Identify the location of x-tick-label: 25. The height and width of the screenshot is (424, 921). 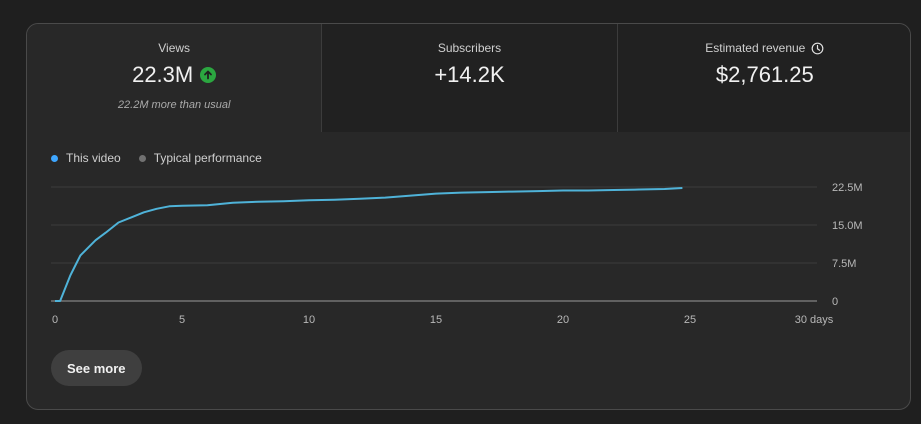
(690, 320).